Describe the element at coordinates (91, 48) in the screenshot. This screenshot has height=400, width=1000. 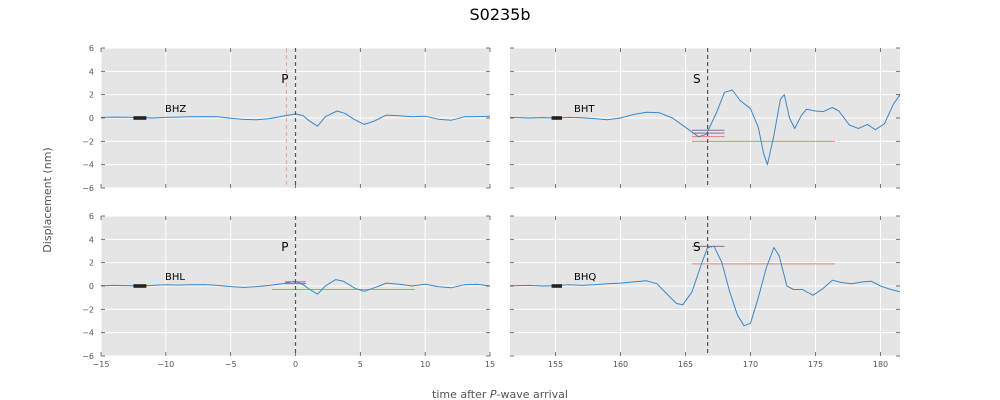
I see `bhz-y-tick-label: 6` at that location.